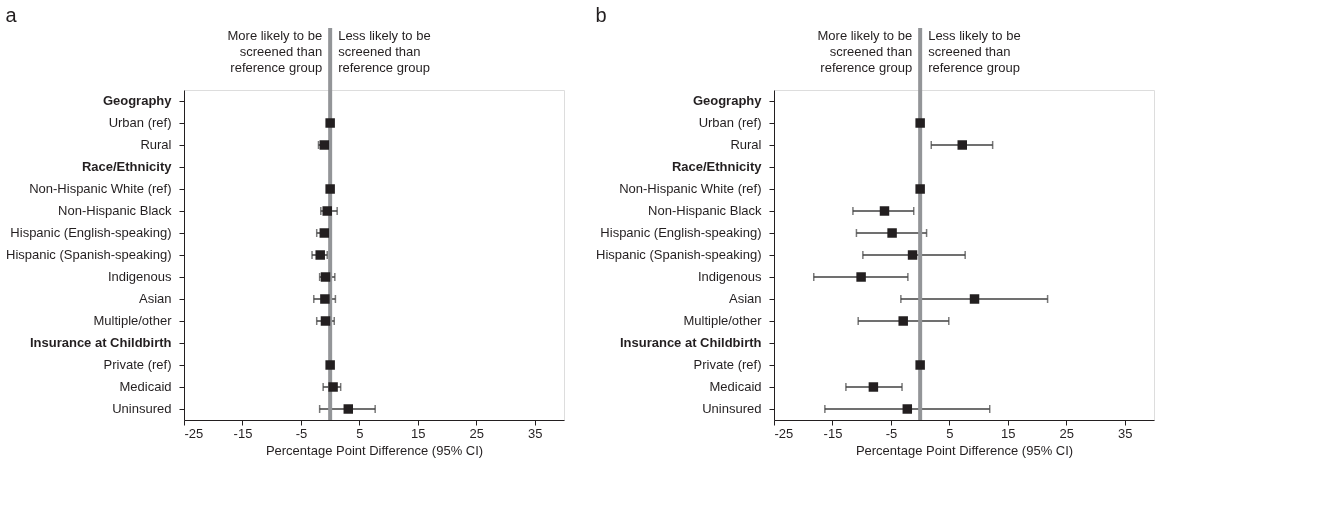 This screenshot has width=1317, height=510. Describe the element at coordinates (601, 15) in the screenshot. I see `text: b` at that location.